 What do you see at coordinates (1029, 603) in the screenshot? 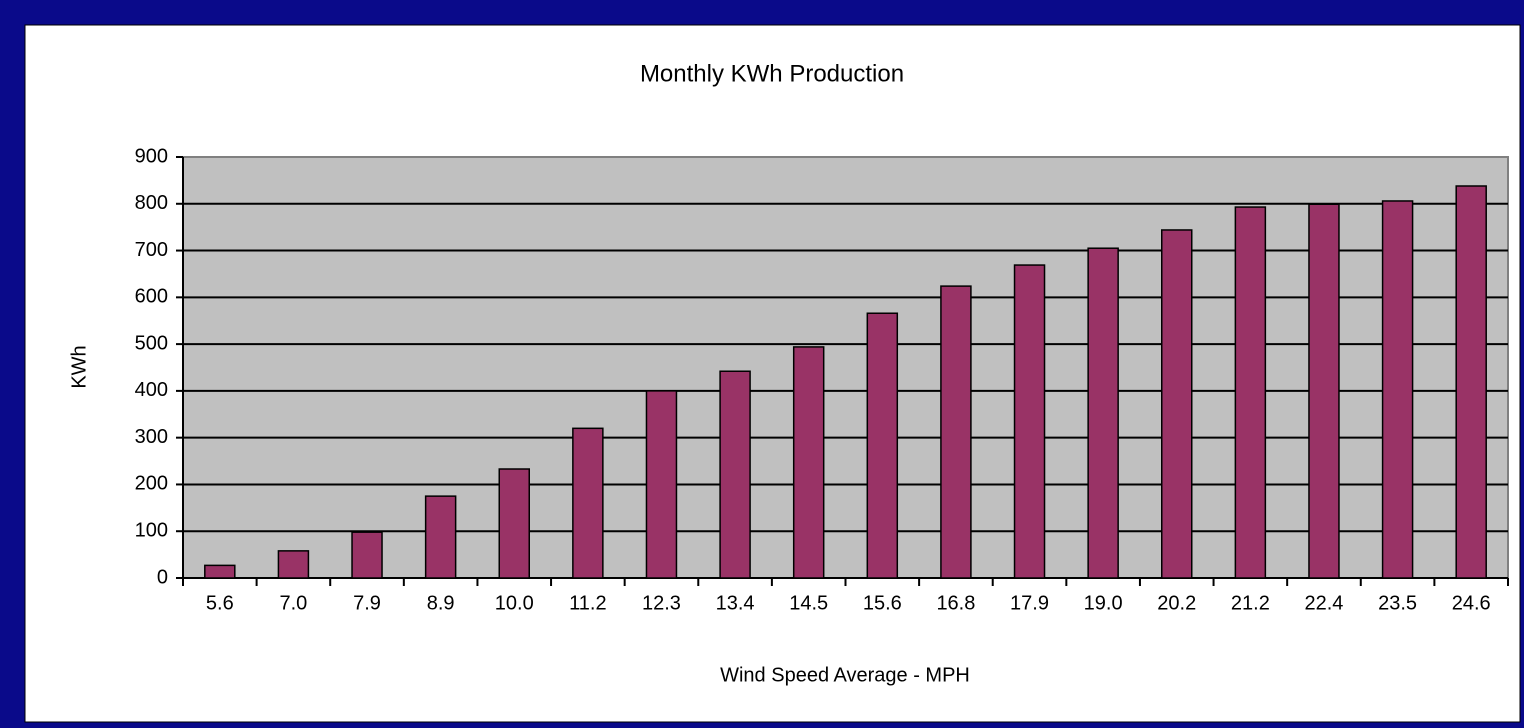
I see `x-tick-label: 17.9` at bounding box center [1029, 603].